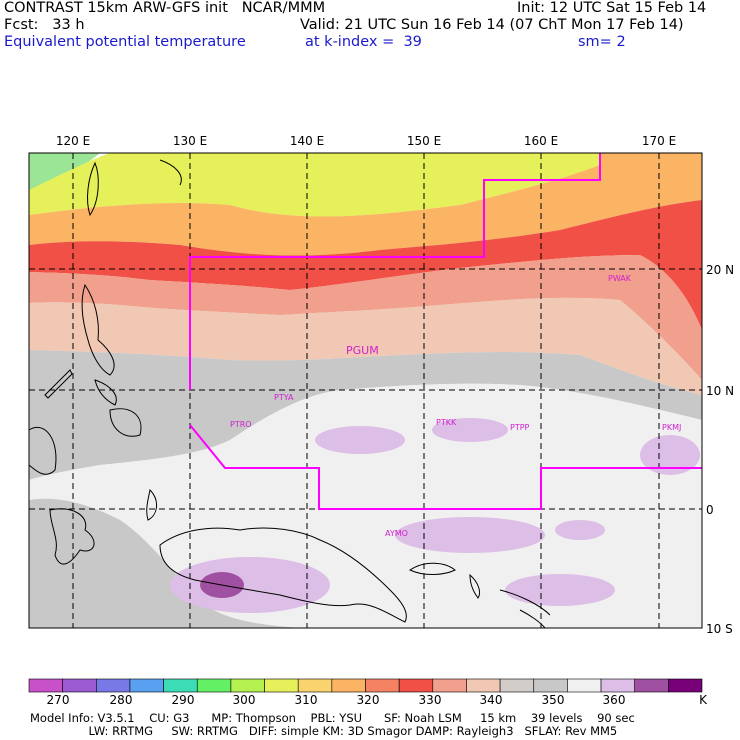 This screenshot has width=740, height=740. I want to click on colorbar-unit: K, so click(703, 700).